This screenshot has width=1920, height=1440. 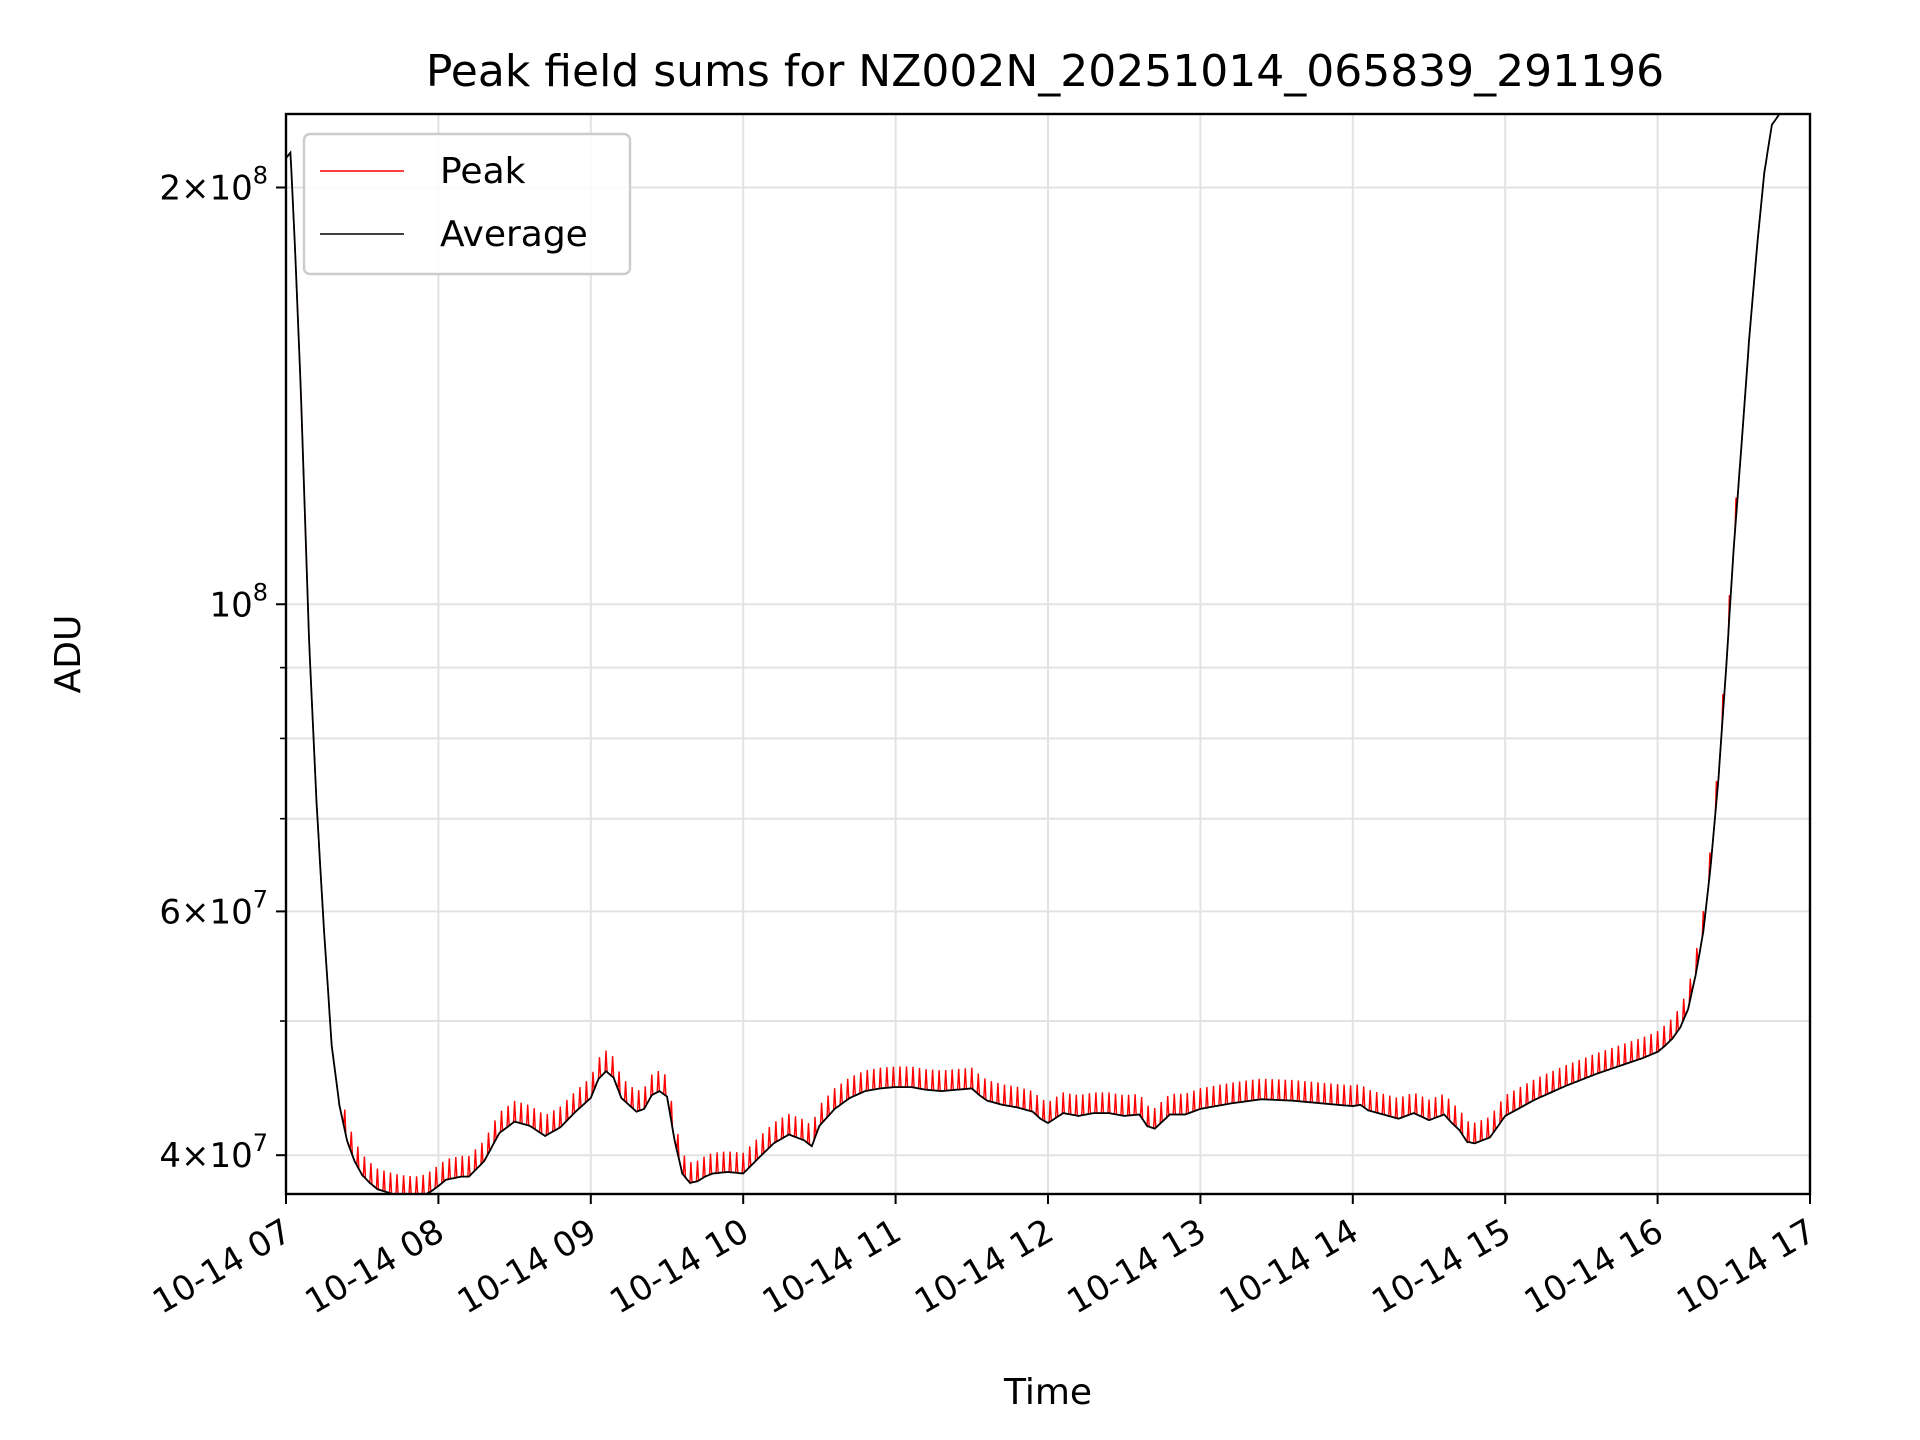 I want to click on legend-label-average: Average, so click(x=514, y=234).